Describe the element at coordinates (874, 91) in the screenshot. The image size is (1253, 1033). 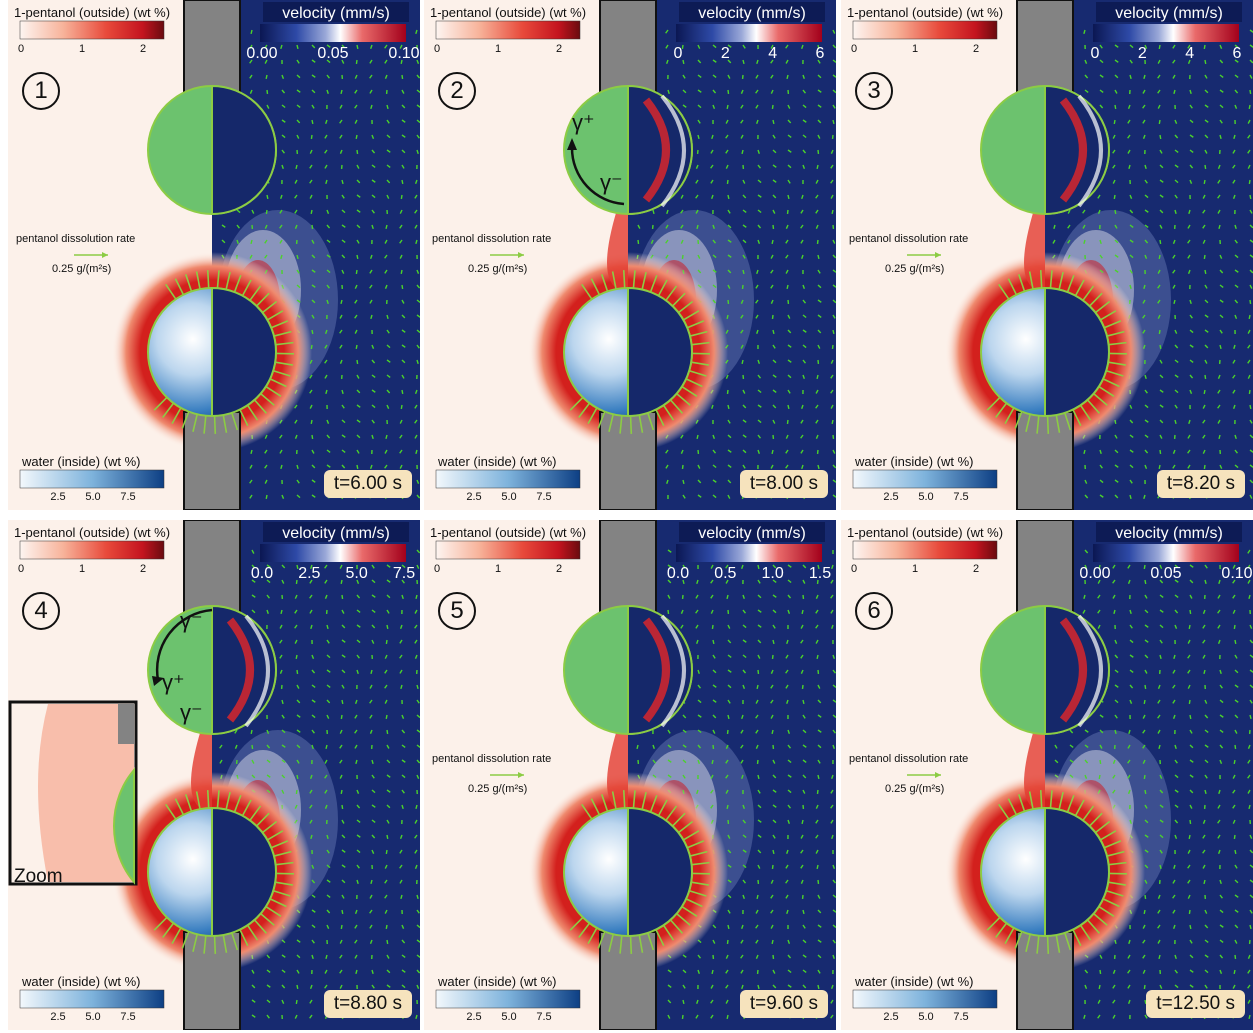
I see `panel-number-badge: 3` at that location.